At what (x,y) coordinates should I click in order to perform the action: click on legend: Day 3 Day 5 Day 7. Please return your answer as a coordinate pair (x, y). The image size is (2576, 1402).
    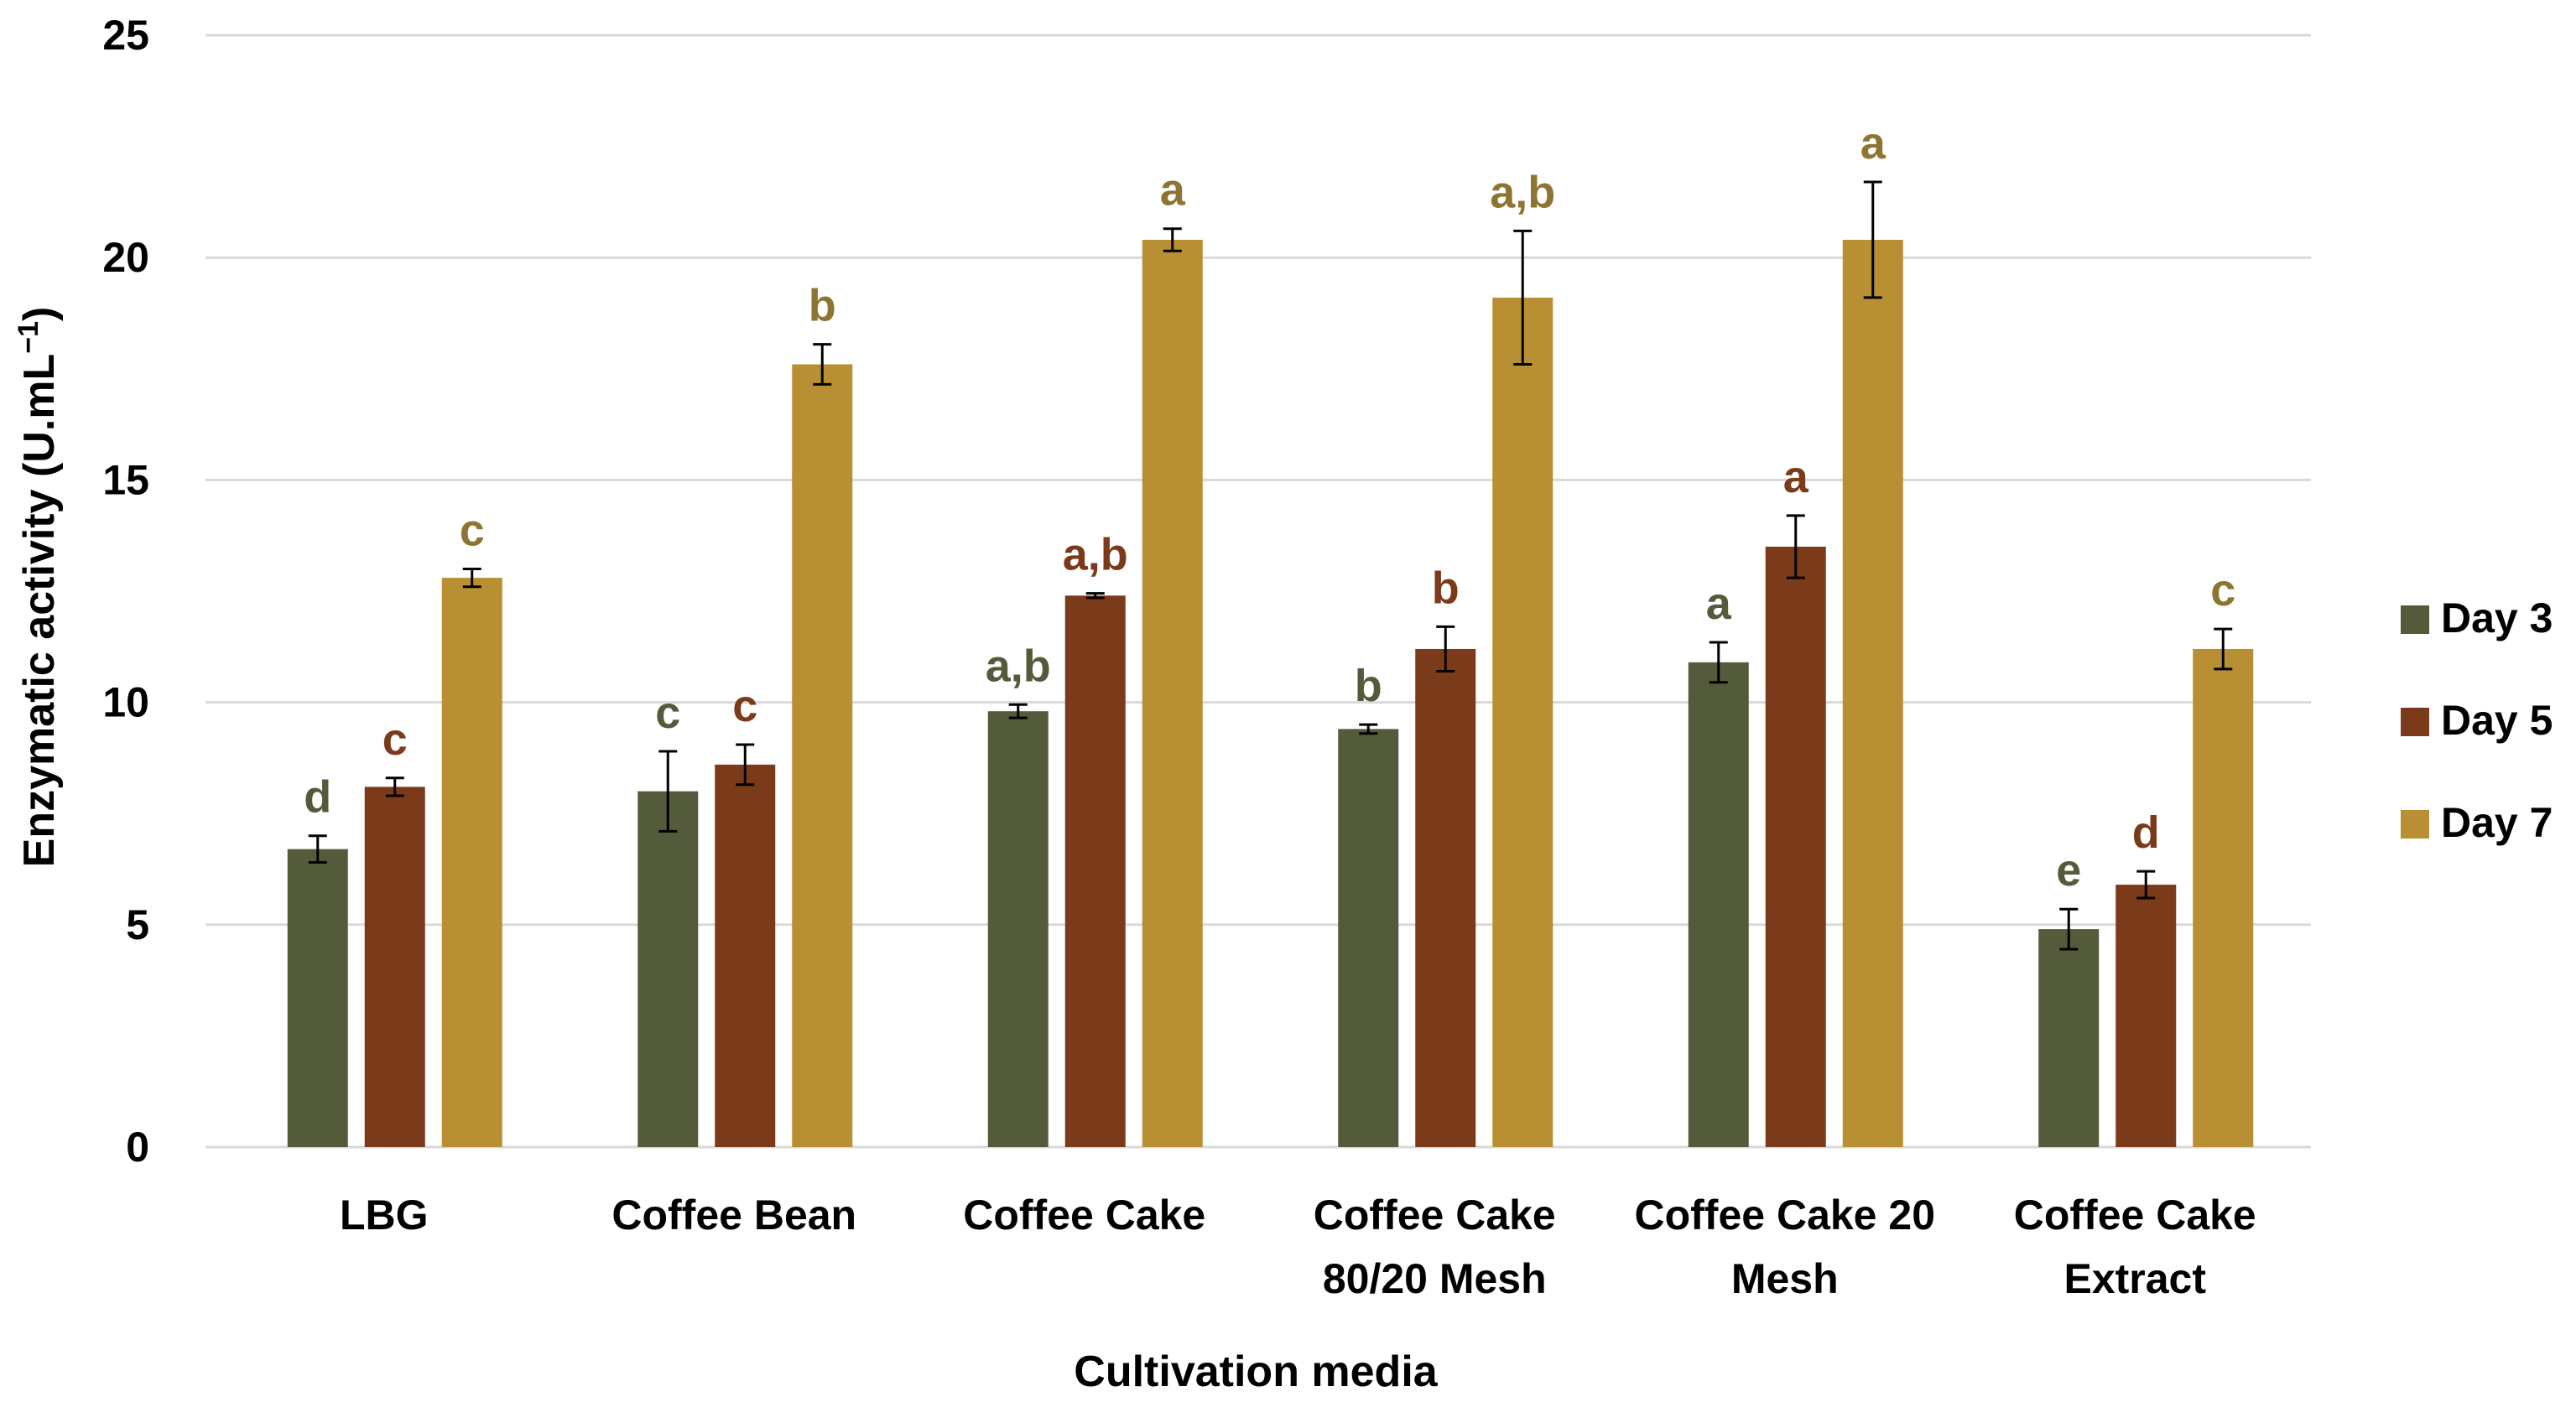
    Looking at the image, I should click on (2477, 720).